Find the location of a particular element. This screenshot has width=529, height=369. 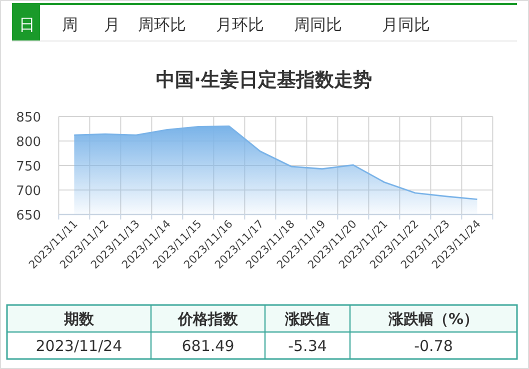

chart-title: 中国·生姜日定基指数走势 is located at coordinates (264, 80).